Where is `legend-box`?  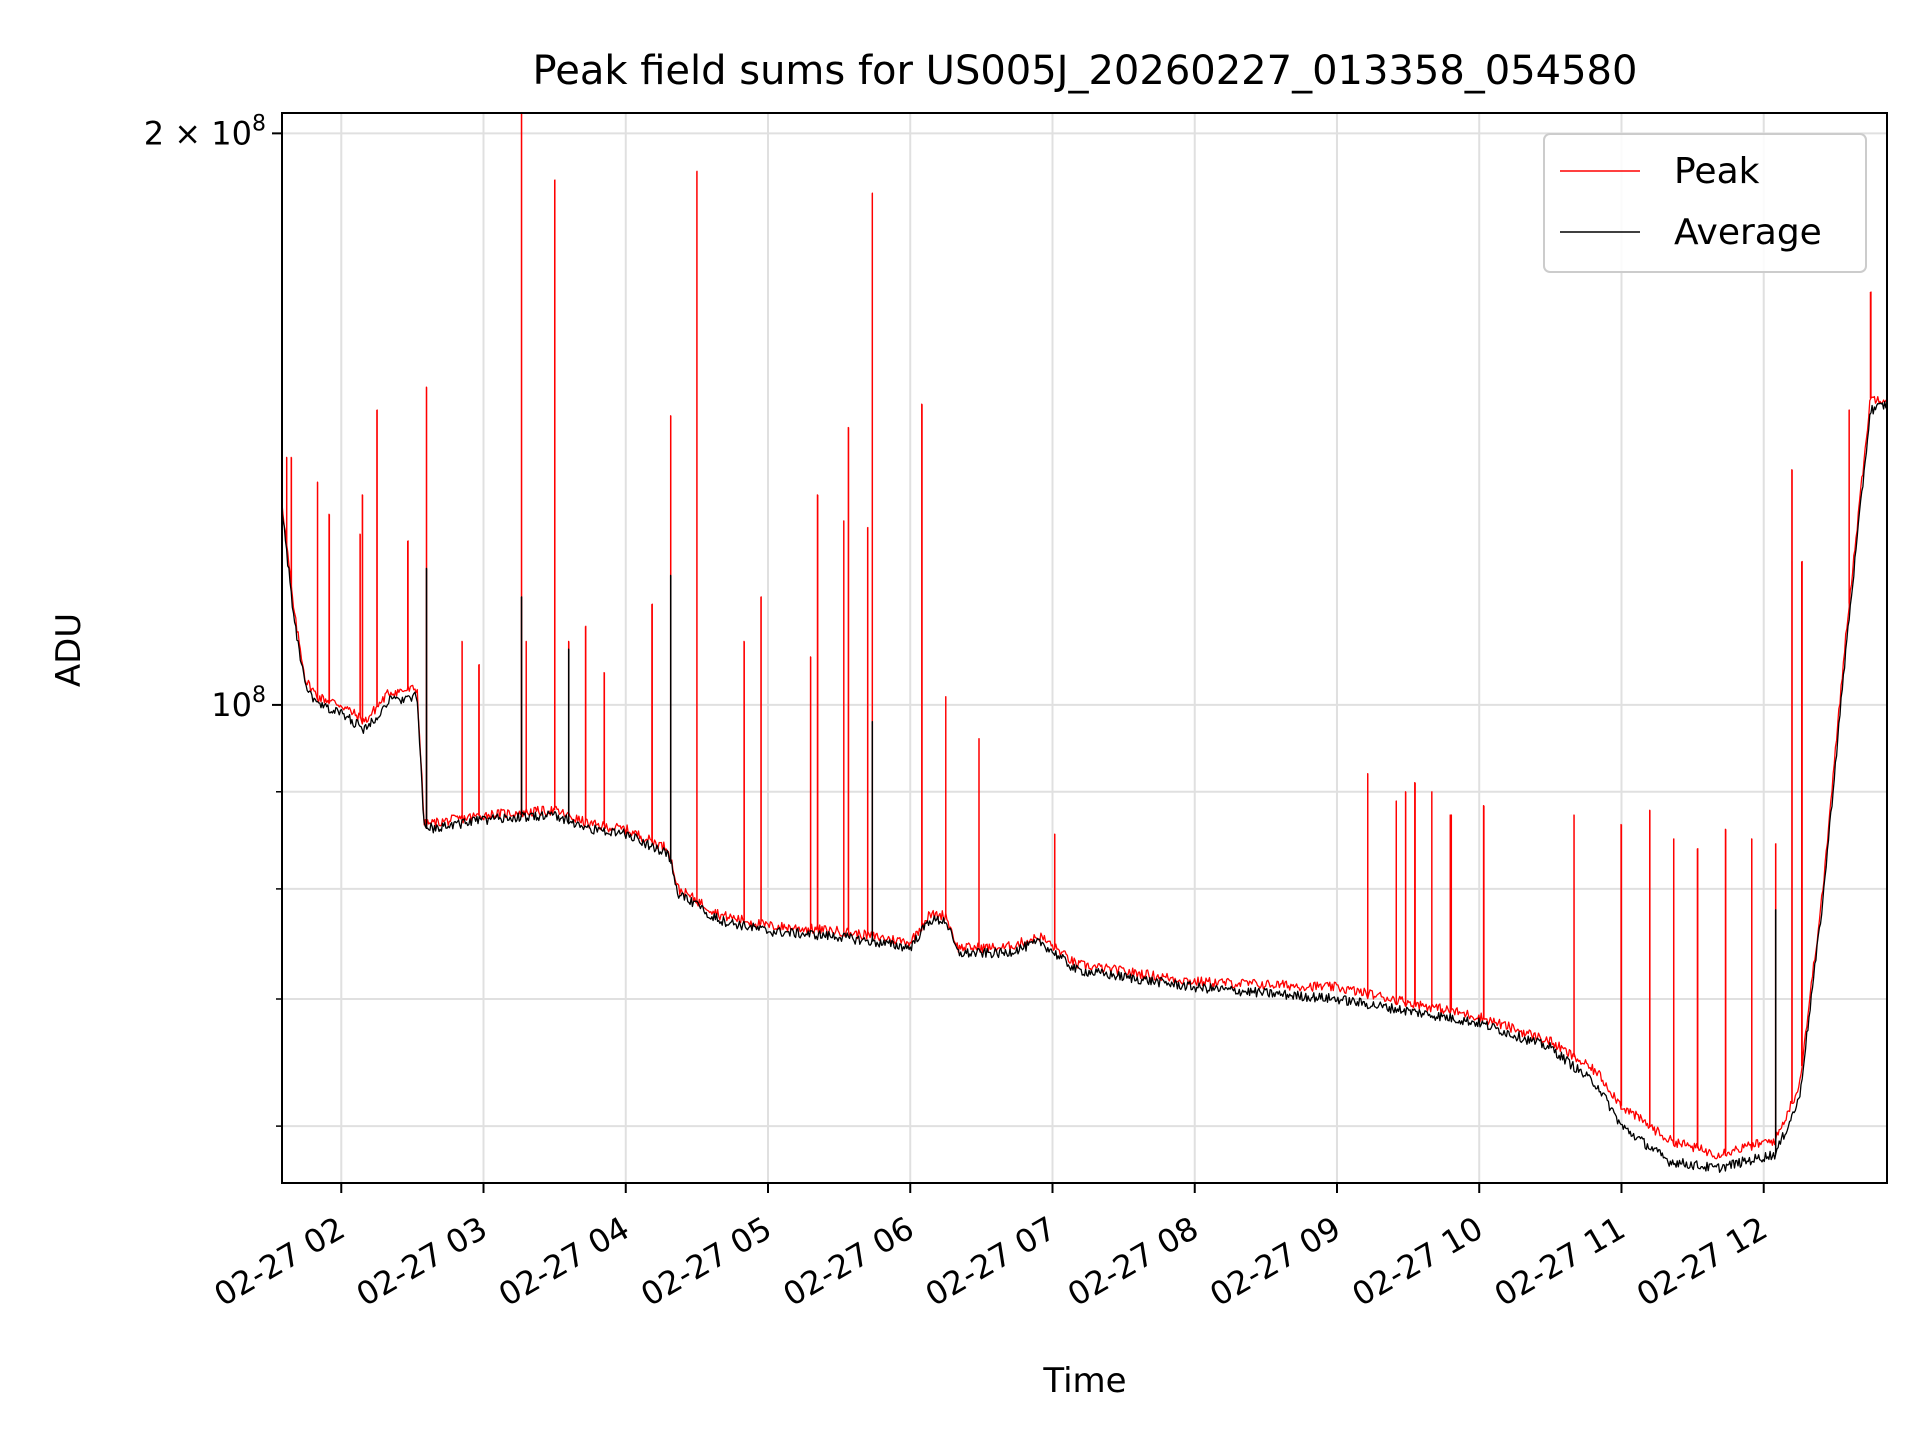
legend-box is located at coordinates (1705, 203).